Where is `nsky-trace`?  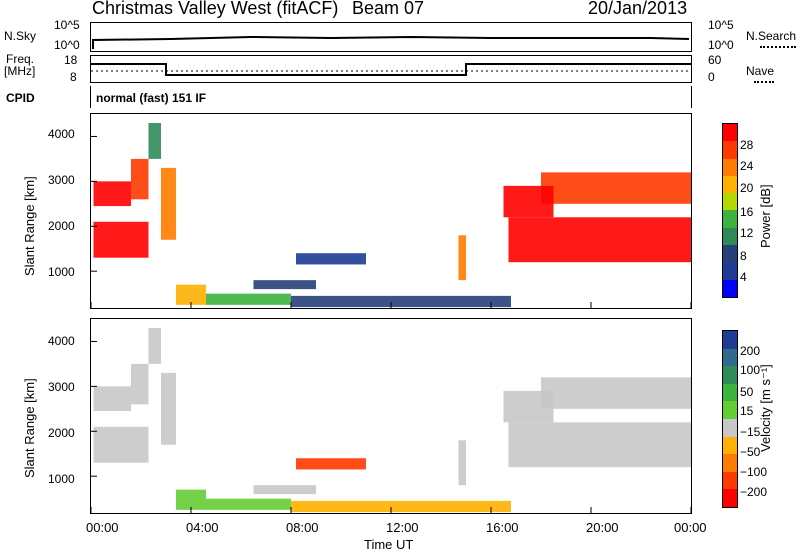
nsky-trace is located at coordinates (391, 42).